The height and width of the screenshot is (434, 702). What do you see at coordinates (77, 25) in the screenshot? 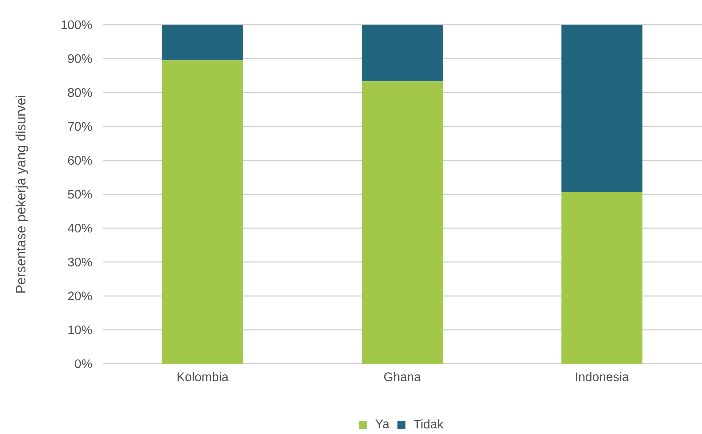
I see `y-tick-label: 100%` at bounding box center [77, 25].